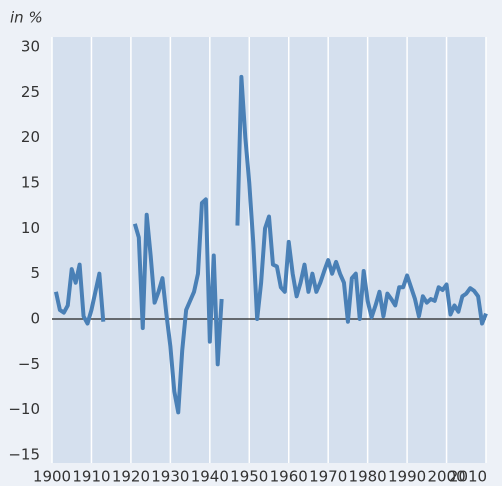 The image size is (502, 486). What do you see at coordinates (468, 477) in the screenshot?
I see `x-tick-label: 2010` at bounding box center [468, 477].